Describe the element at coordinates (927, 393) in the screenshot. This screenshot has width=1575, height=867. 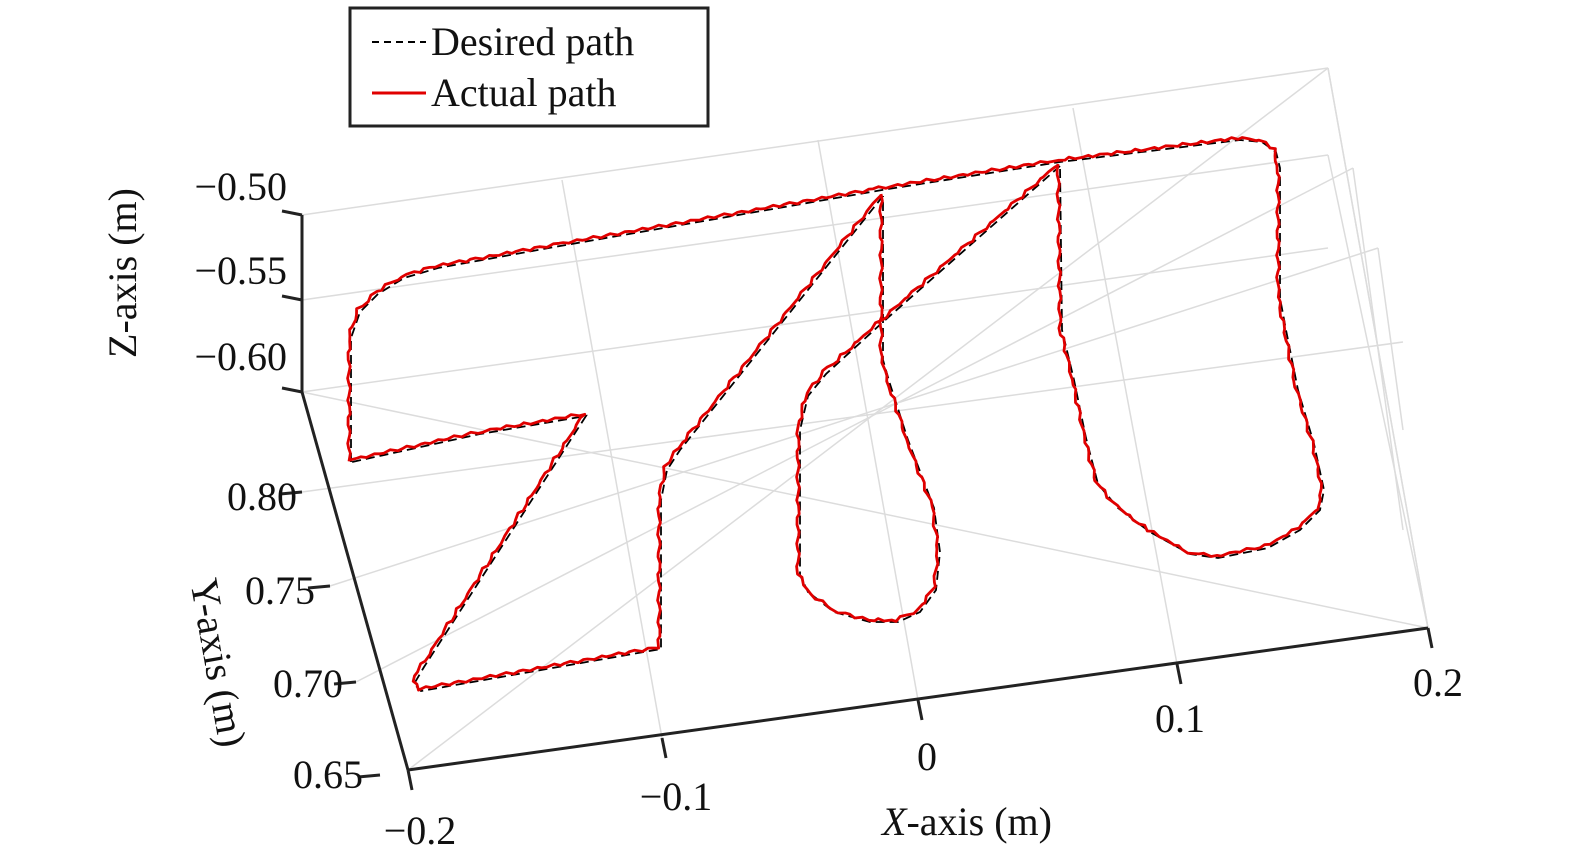
I see `actual-path-line` at that location.